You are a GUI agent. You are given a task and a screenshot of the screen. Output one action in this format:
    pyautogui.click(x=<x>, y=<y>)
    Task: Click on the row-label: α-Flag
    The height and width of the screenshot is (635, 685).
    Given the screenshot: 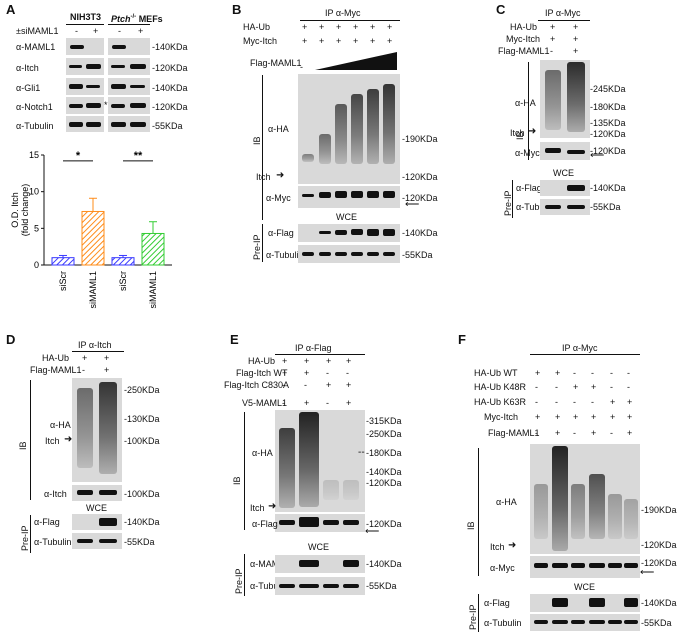 What is the action you would take?
    pyautogui.click(x=47, y=522)
    